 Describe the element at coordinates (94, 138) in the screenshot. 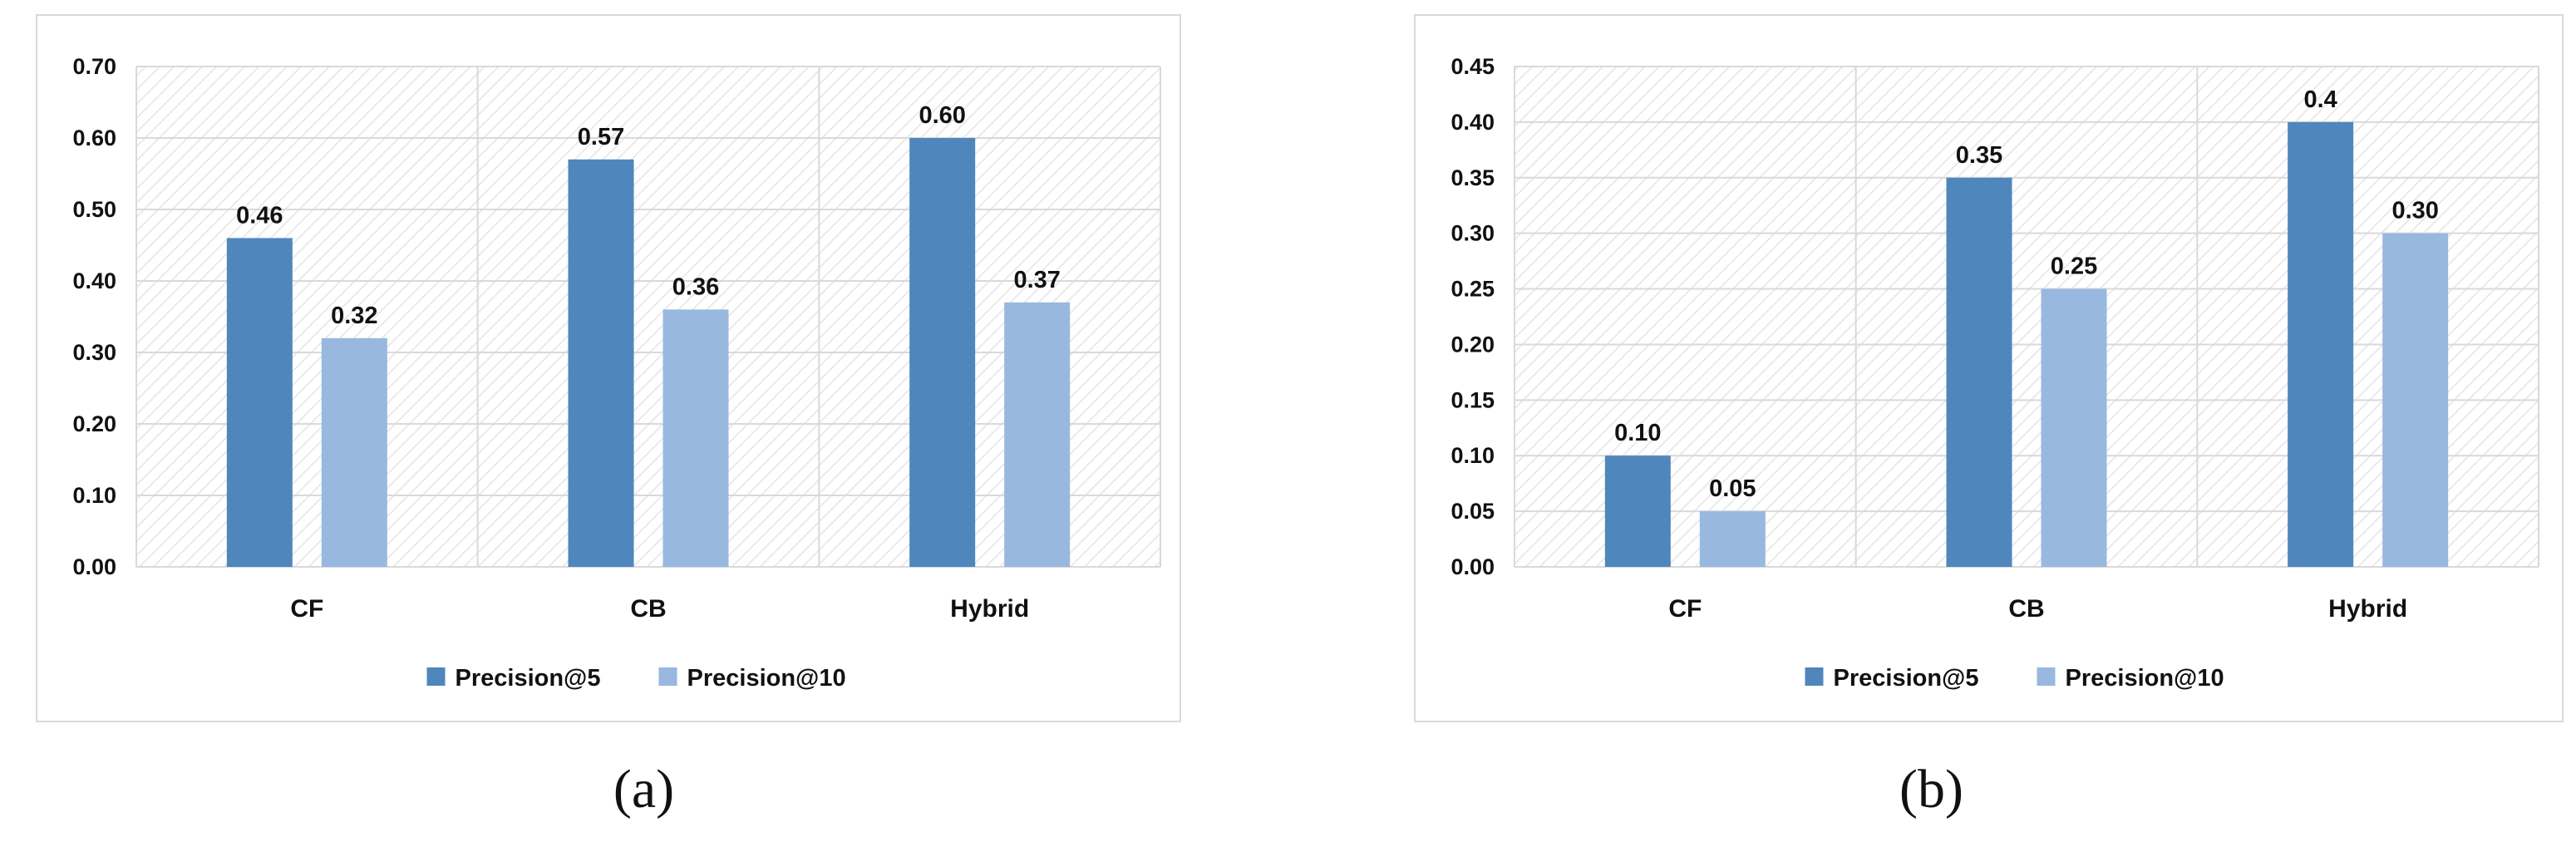

I see `y-tick-label: 0.60` at that location.